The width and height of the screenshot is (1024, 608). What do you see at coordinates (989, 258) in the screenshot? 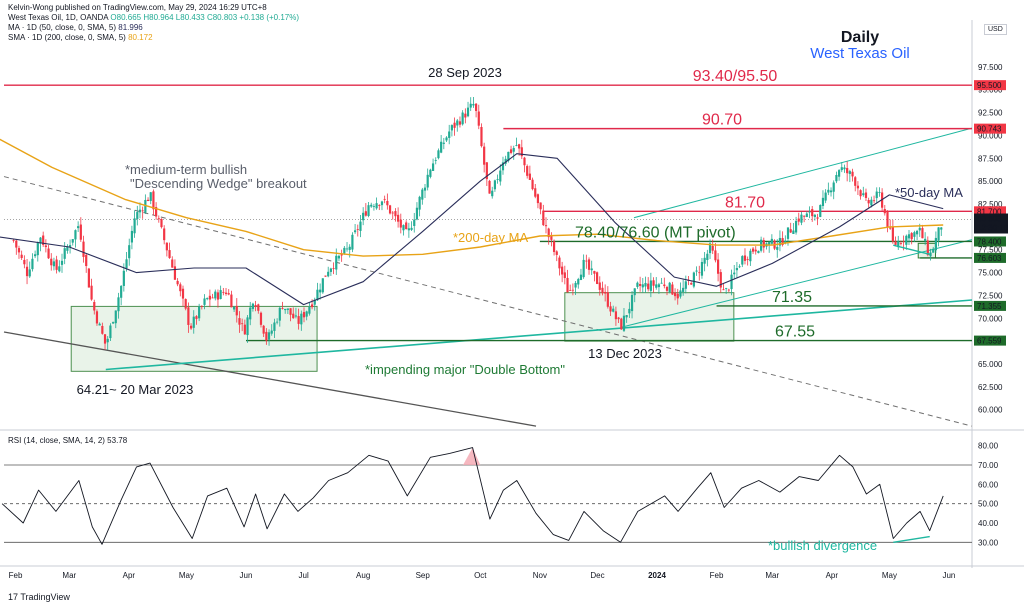
I see `price-label: 76.603` at bounding box center [989, 258].